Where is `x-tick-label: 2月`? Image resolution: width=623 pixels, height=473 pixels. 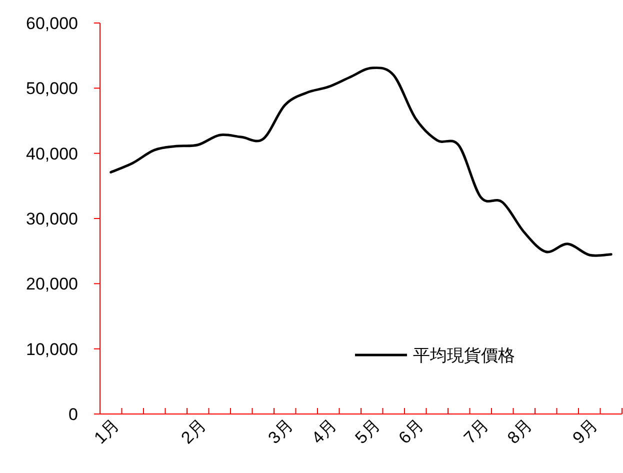
x-tick-label: 2月 is located at coordinates (194, 431).